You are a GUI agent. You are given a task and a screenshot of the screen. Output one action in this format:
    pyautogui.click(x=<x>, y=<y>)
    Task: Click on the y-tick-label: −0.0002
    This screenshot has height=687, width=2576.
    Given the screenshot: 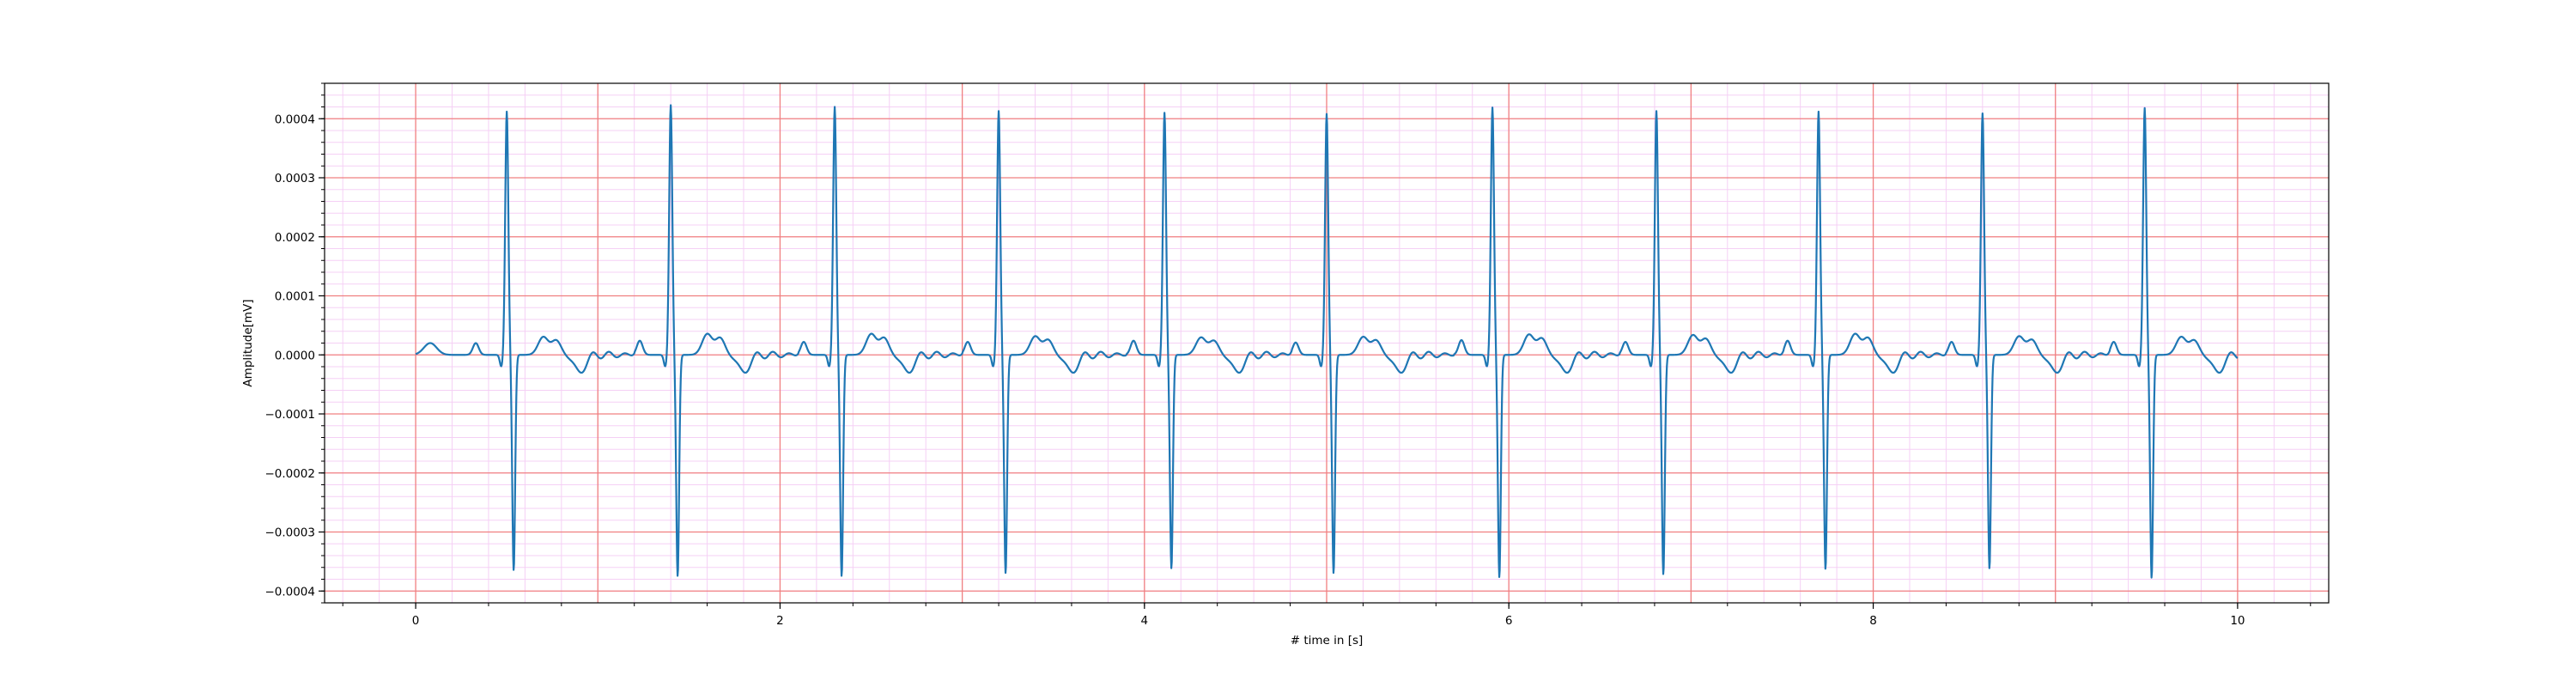 What is the action you would take?
    pyautogui.click(x=290, y=474)
    